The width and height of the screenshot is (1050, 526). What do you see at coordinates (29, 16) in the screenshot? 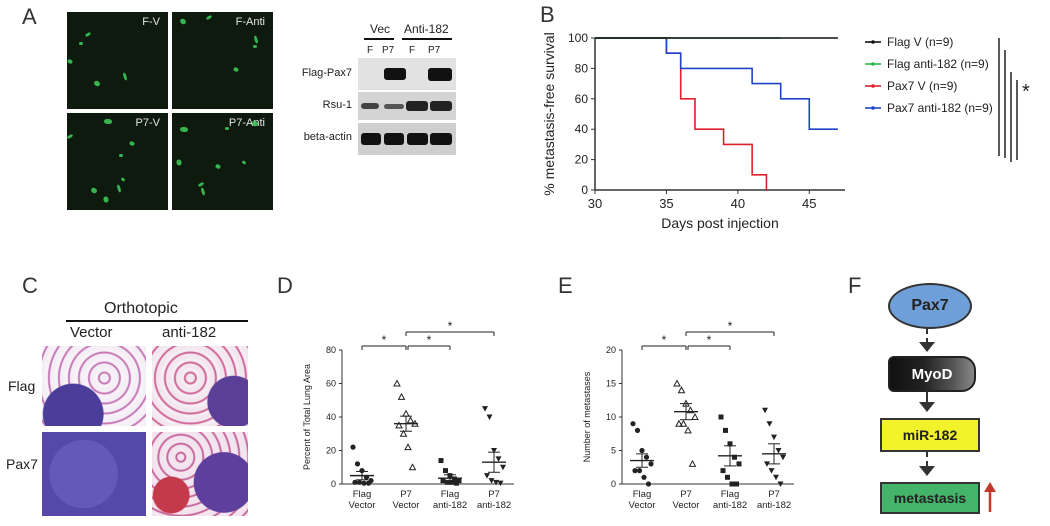
I see `panel-letter-a: A` at bounding box center [29, 16].